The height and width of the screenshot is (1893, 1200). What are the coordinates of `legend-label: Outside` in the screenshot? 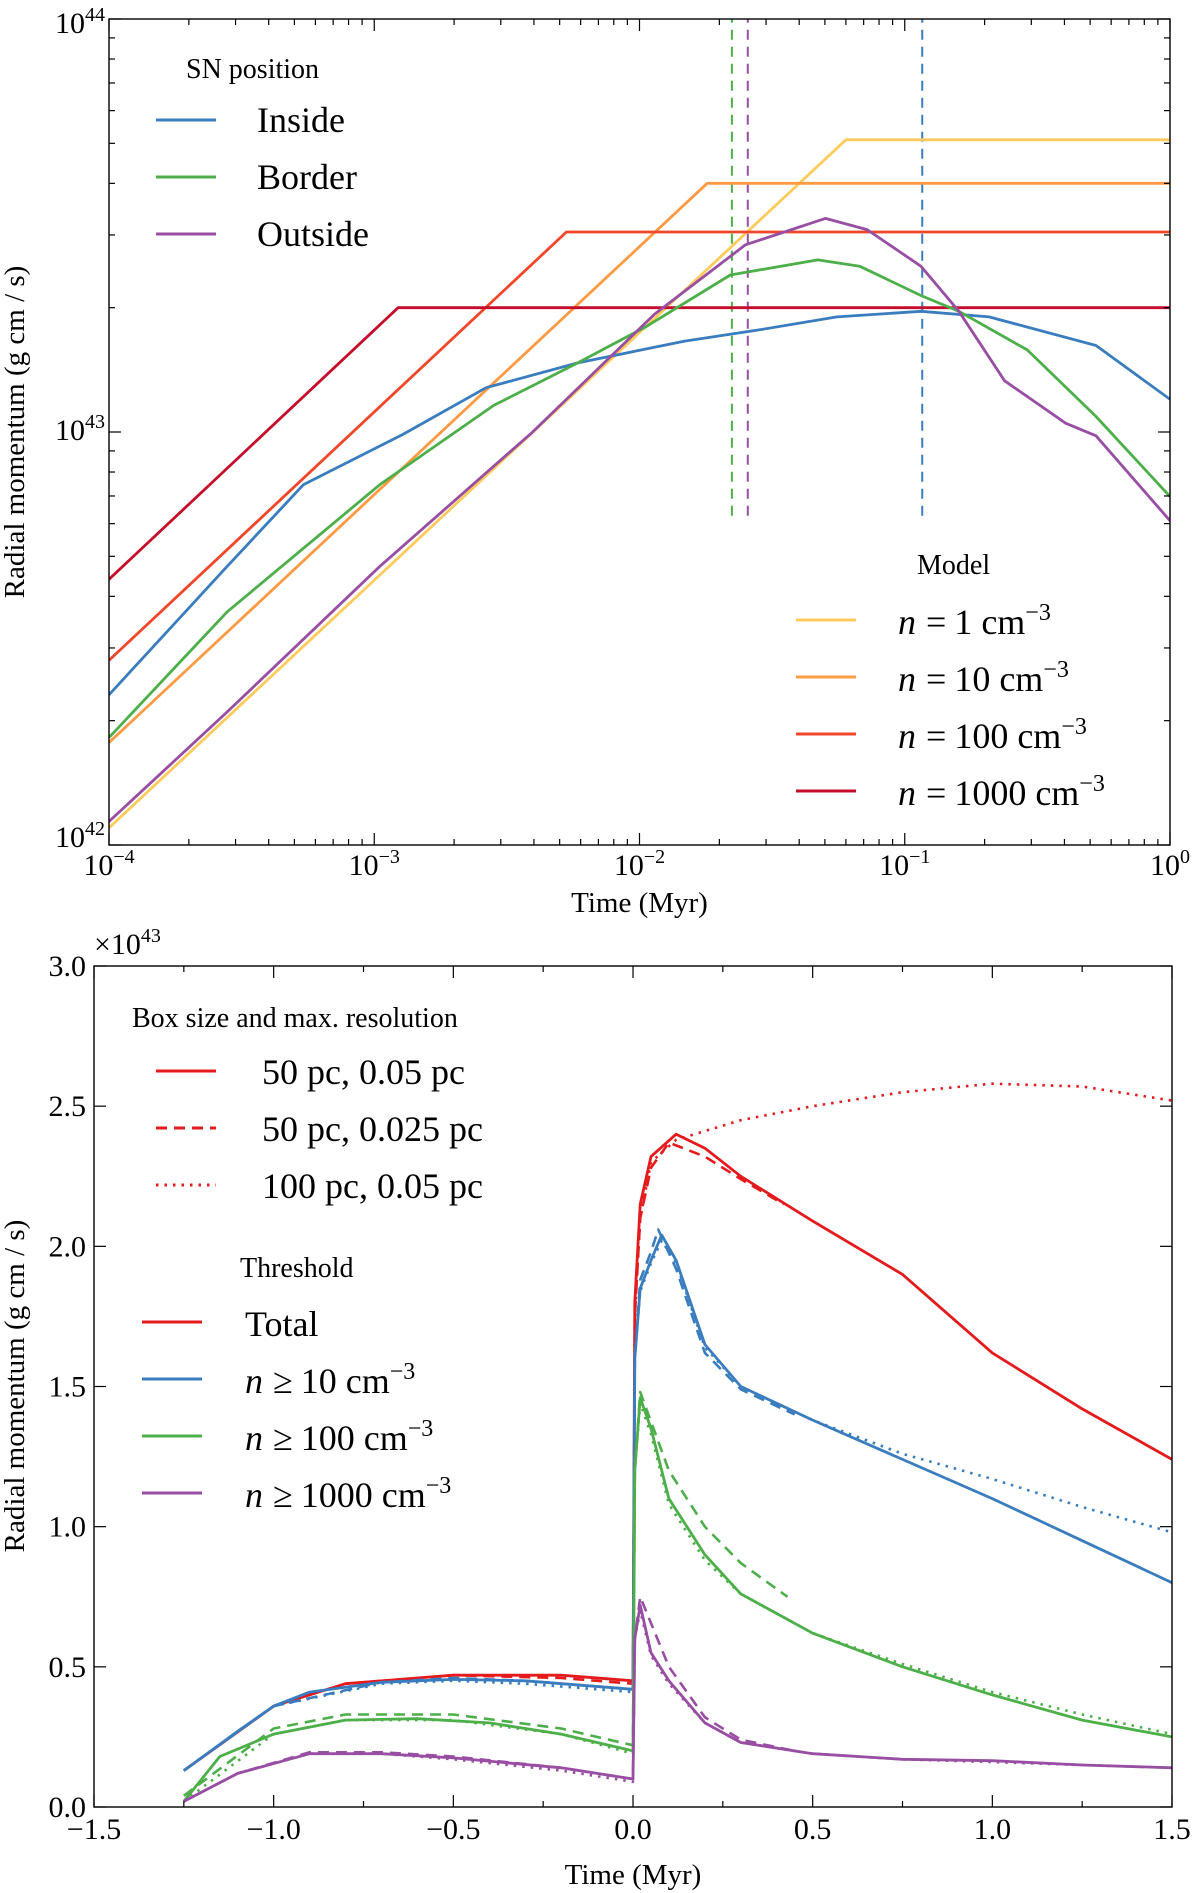 It's located at (313, 234).